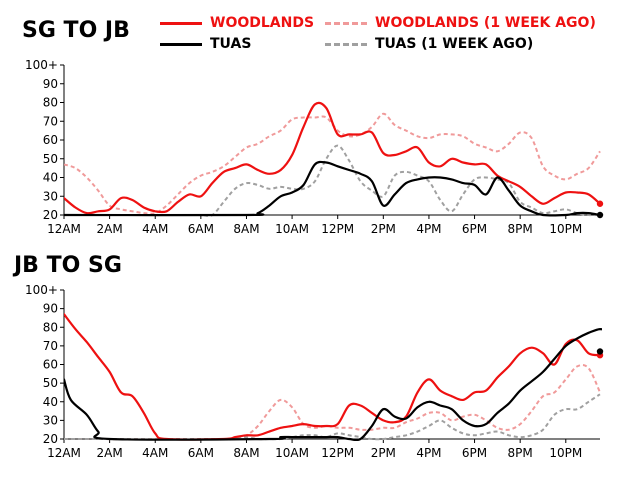  Describe the element at coordinates (181, 44) in the screenshot. I see `legend-swatch-tuas` at that location.